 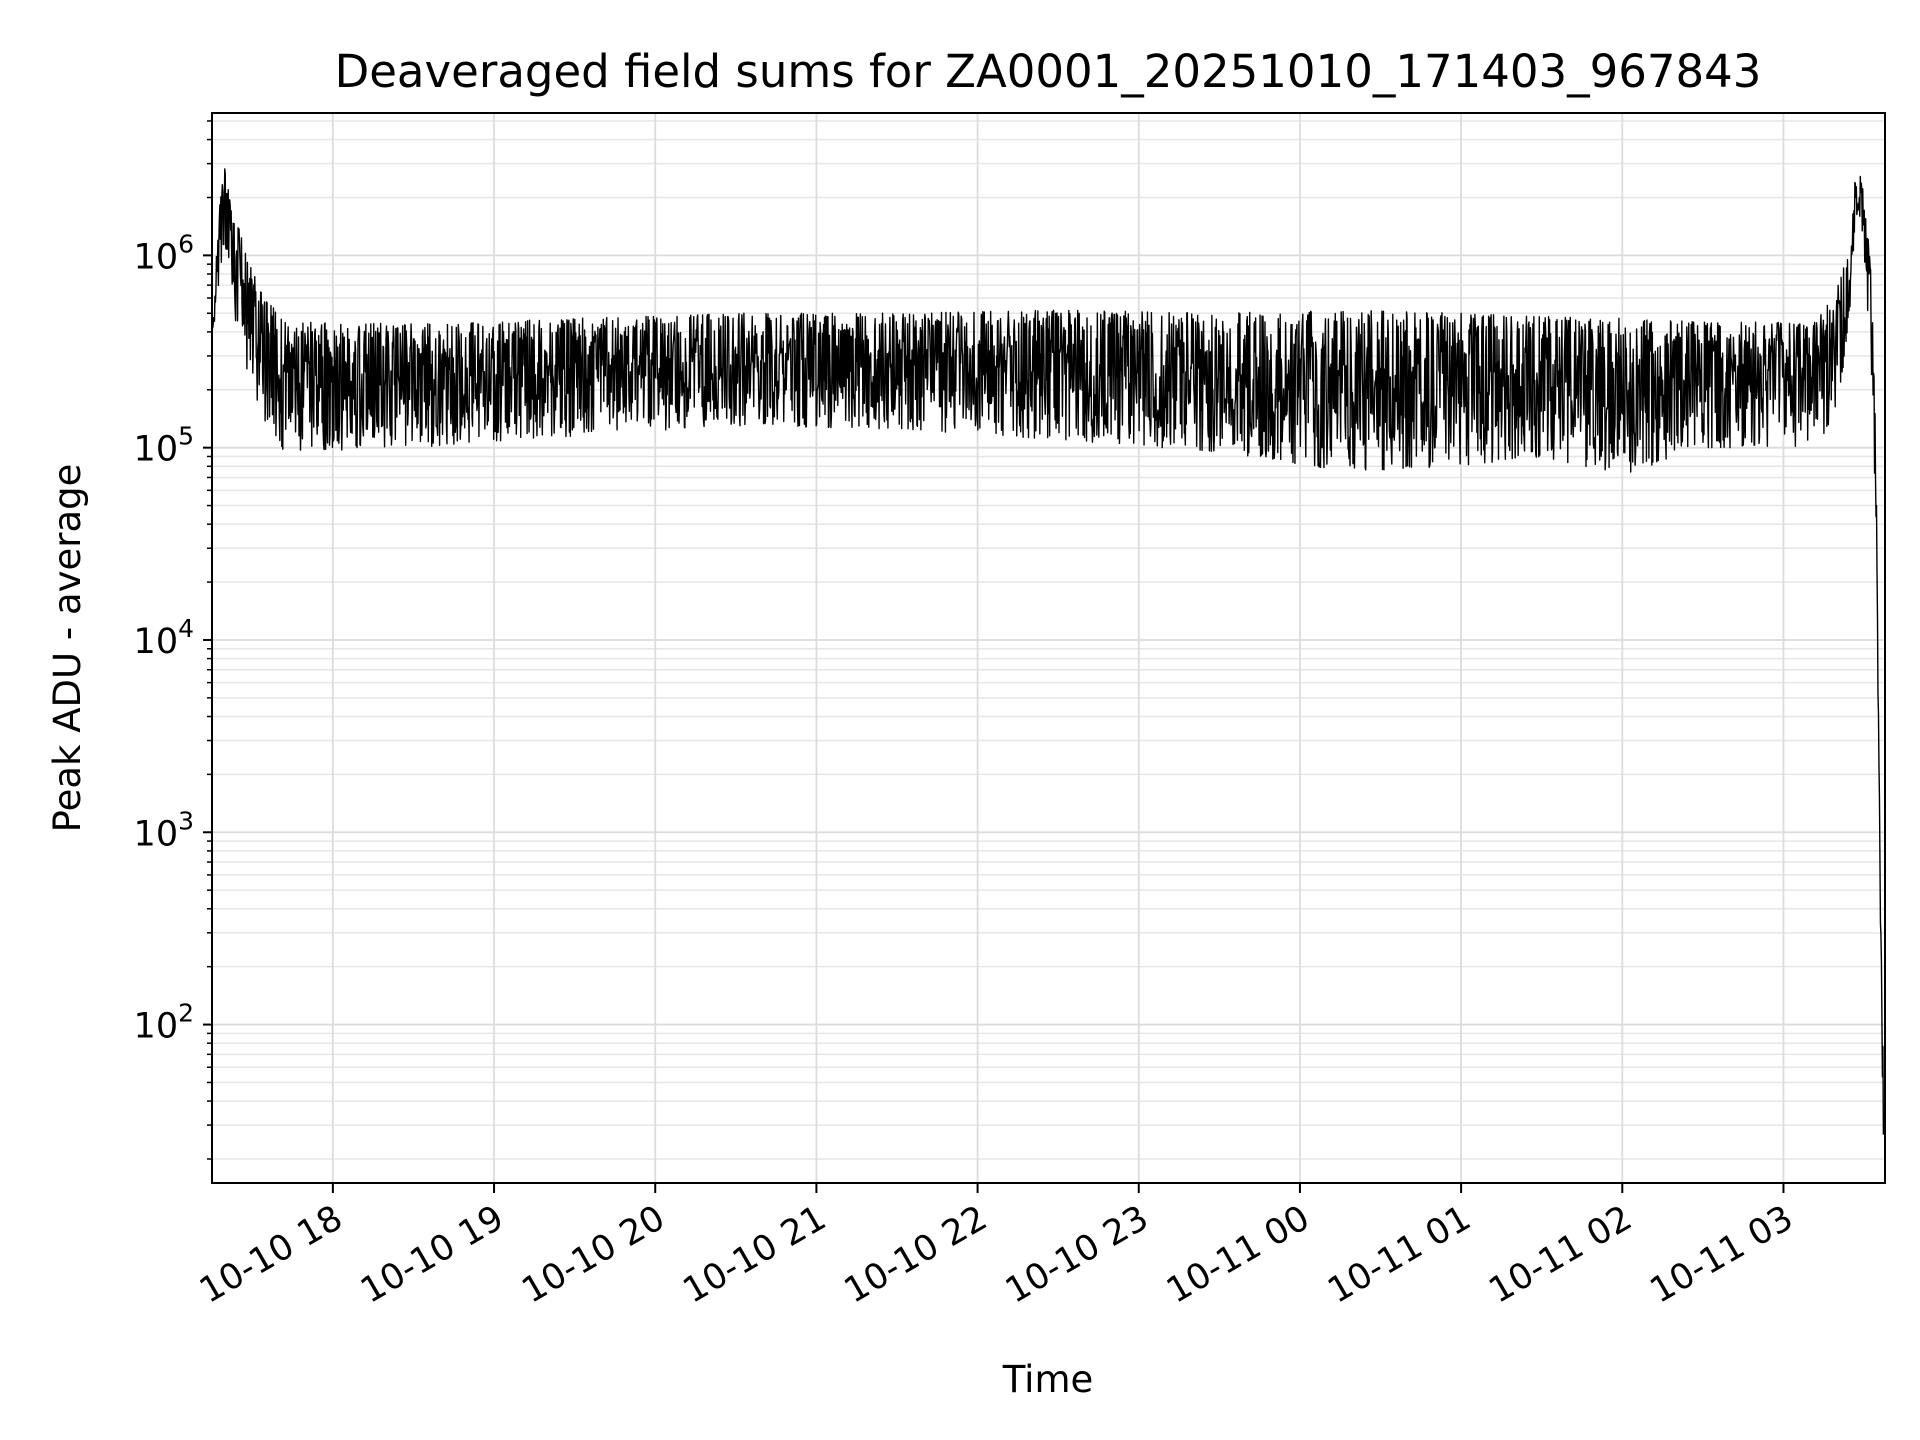 I want to click on y-axis-ticks: 10² 10³ 10⁴ 10⁵ 10⁶, so click(x=173, y=640).